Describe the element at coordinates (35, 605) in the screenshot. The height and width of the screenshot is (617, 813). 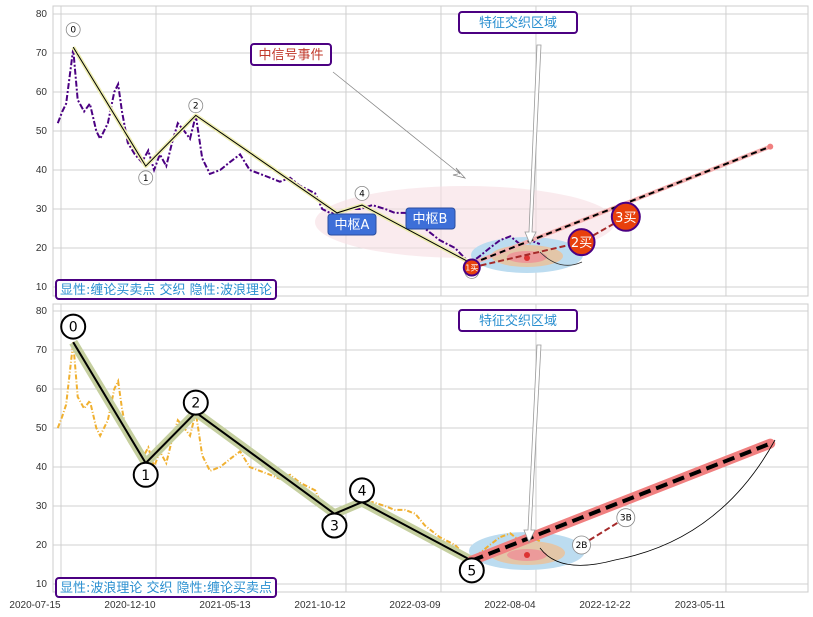
I see `x-tick-label: 2020-07-15` at that location.